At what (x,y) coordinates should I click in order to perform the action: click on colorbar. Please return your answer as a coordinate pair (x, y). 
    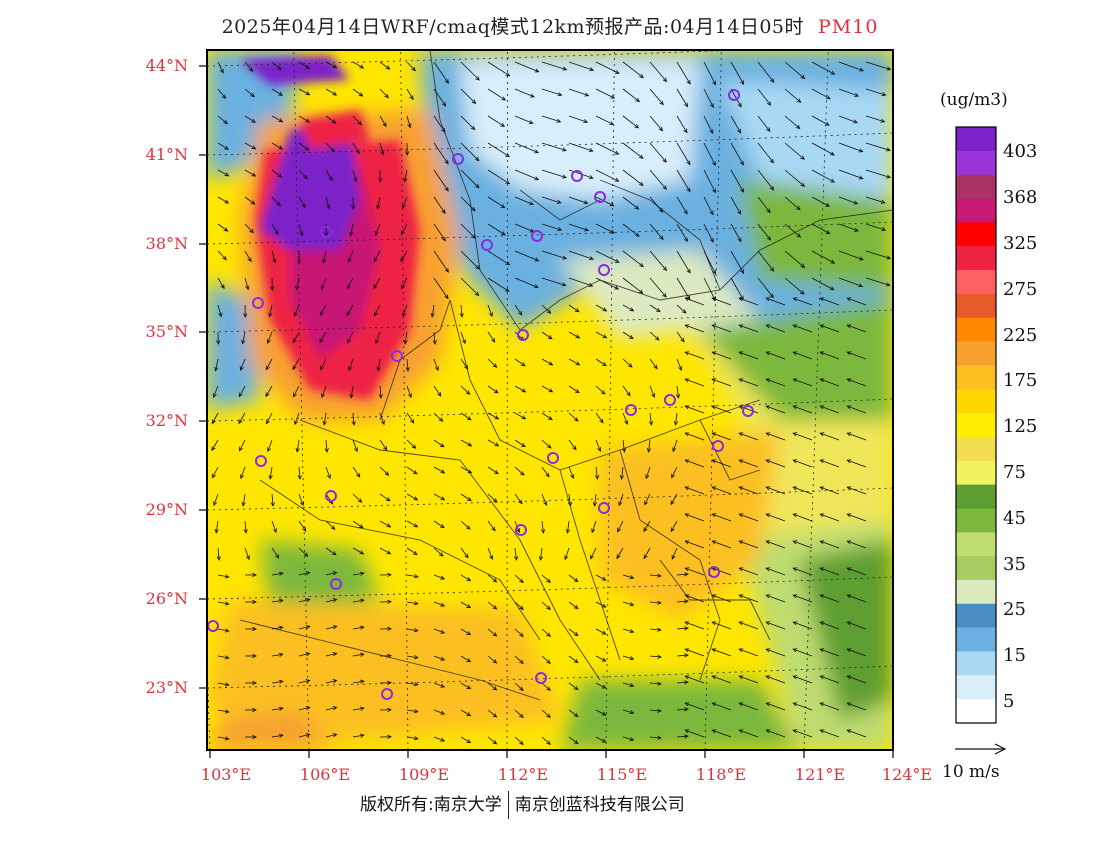
    Looking at the image, I should click on (976, 425).